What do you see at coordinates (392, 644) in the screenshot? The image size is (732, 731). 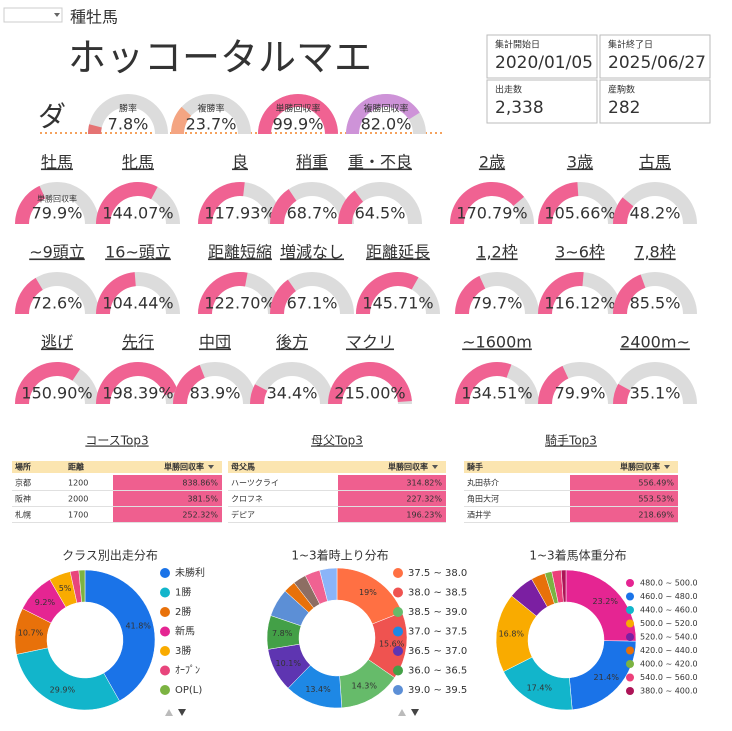 I see `slice-label: 15.6%` at bounding box center [392, 644].